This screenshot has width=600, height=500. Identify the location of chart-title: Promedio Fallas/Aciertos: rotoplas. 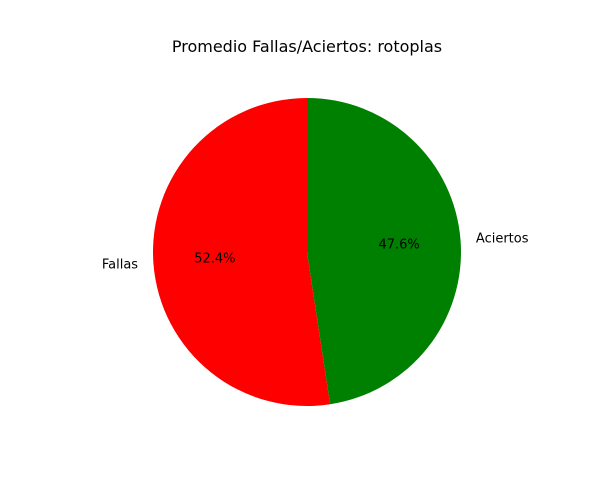
(307, 46).